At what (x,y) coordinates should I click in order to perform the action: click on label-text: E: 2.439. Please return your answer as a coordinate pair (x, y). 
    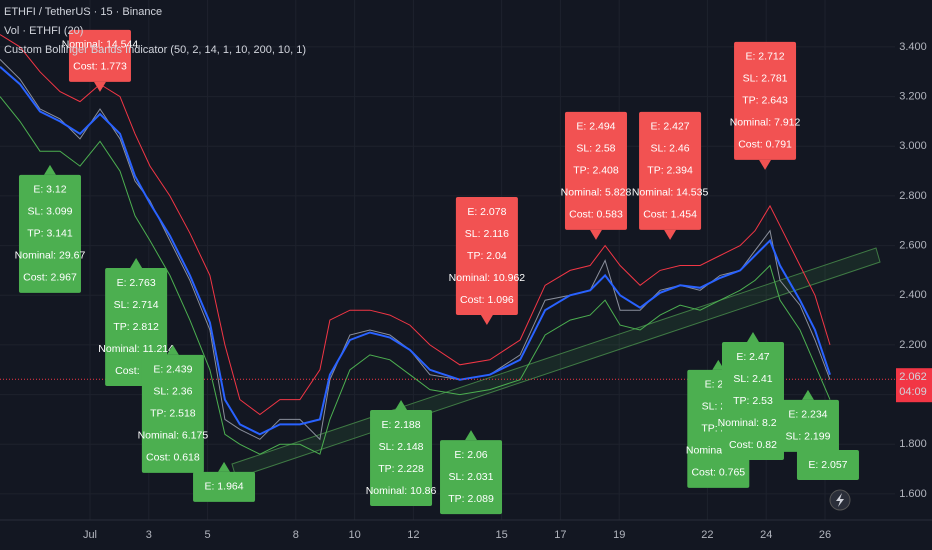
    Looking at the image, I should click on (172, 370).